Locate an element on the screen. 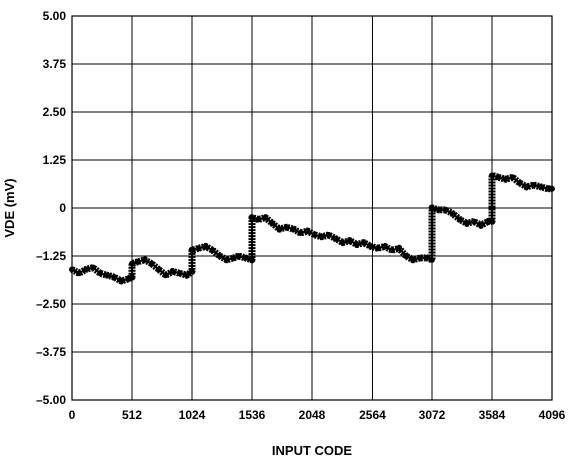 The image size is (579, 462). y-tick-labels: 5.00 3.75 2.50 1.25 0 –1.25 –2.50 –3.75 –5.00 is located at coordinates (51, 208).